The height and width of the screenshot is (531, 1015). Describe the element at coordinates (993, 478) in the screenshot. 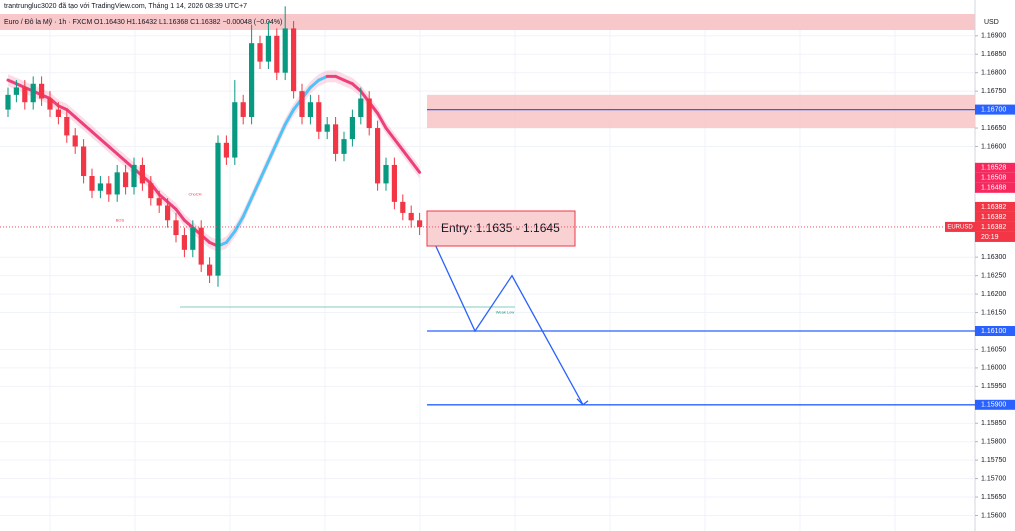

I see `y-tick-label: 1.15700` at that location.